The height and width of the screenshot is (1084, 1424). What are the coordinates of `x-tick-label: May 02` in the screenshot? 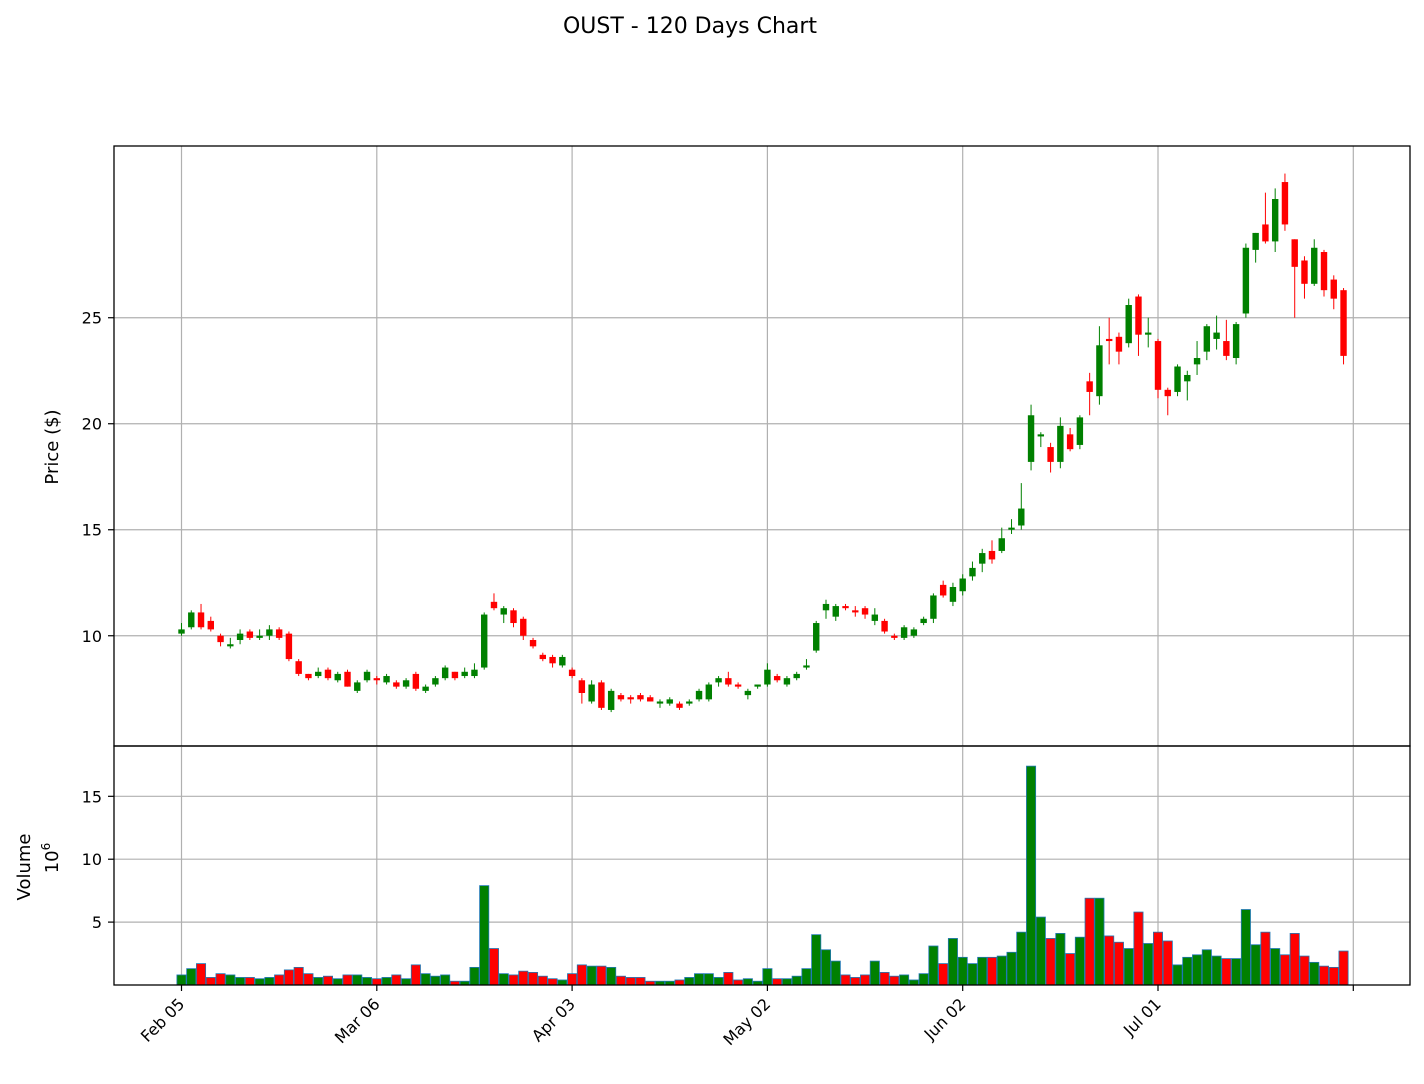 It's located at (746, 1021).